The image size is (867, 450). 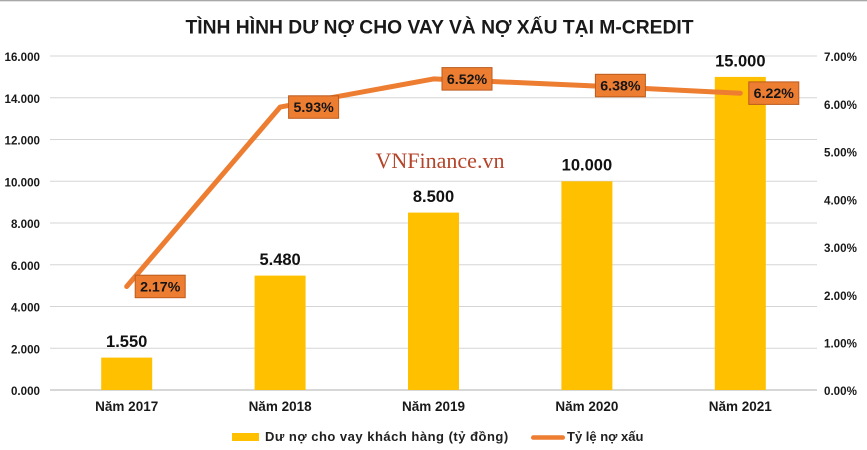 What do you see at coordinates (281, 406) in the screenshot?
I see `svg-text: Năm 2018` at bounding box center [281, 406].